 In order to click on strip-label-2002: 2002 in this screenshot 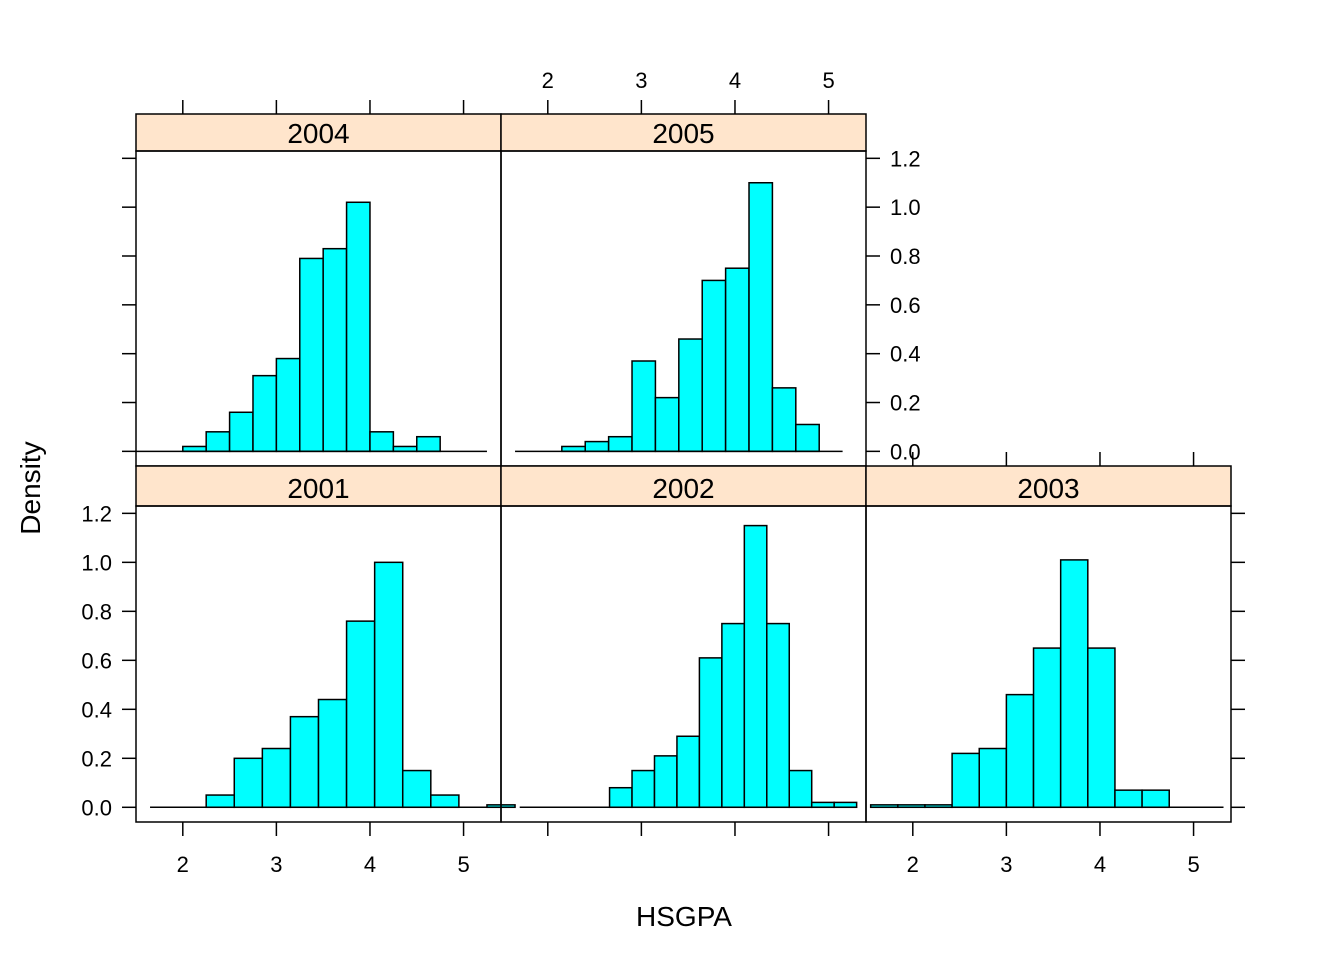, I will do `click(683, 488)`.